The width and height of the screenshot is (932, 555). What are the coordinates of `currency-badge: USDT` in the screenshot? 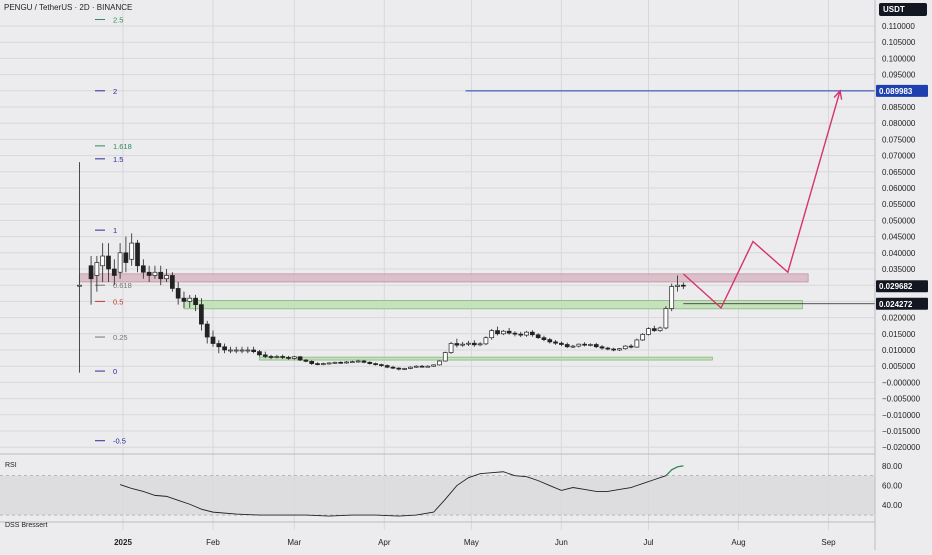 It's located at (903, 9).